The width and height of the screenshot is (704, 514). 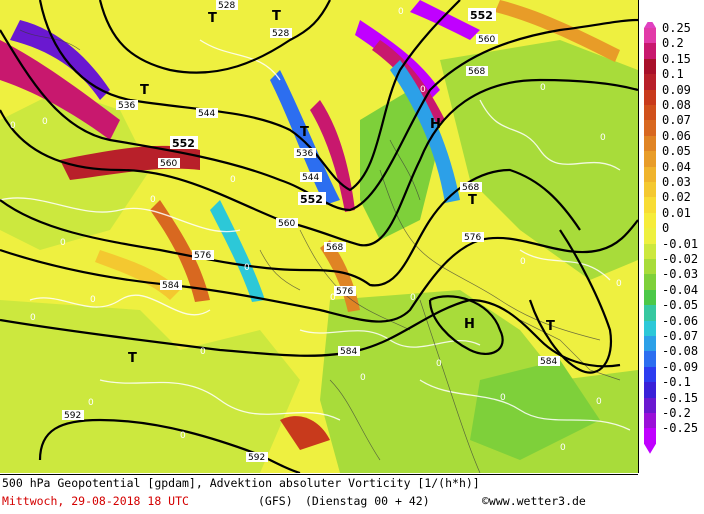 I want to click on legend-entry: 0.1, so click(x=672, y=79).